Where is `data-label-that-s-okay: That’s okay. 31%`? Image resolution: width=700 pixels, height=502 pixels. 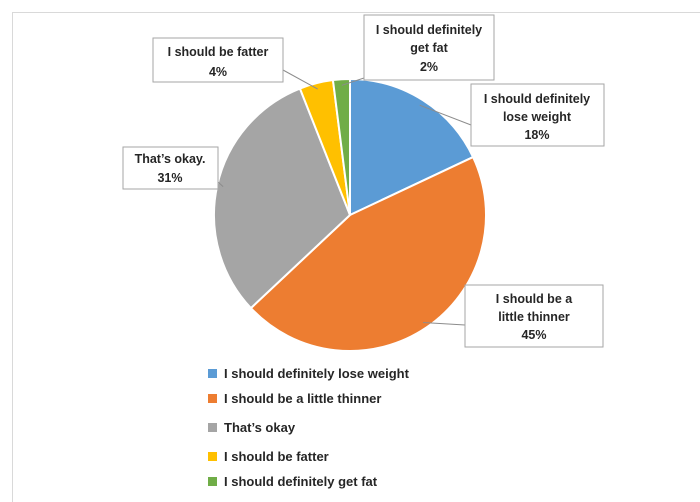 data-label-that-s-okay: That’s okay. 31% is located at coordinates (173, 168).